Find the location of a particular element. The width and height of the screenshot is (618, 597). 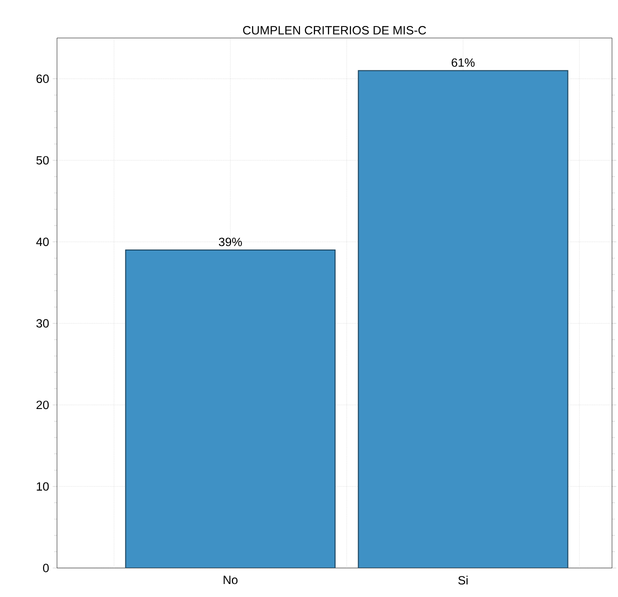

y-tick-label: 40 is located at coordinates (42, 242).